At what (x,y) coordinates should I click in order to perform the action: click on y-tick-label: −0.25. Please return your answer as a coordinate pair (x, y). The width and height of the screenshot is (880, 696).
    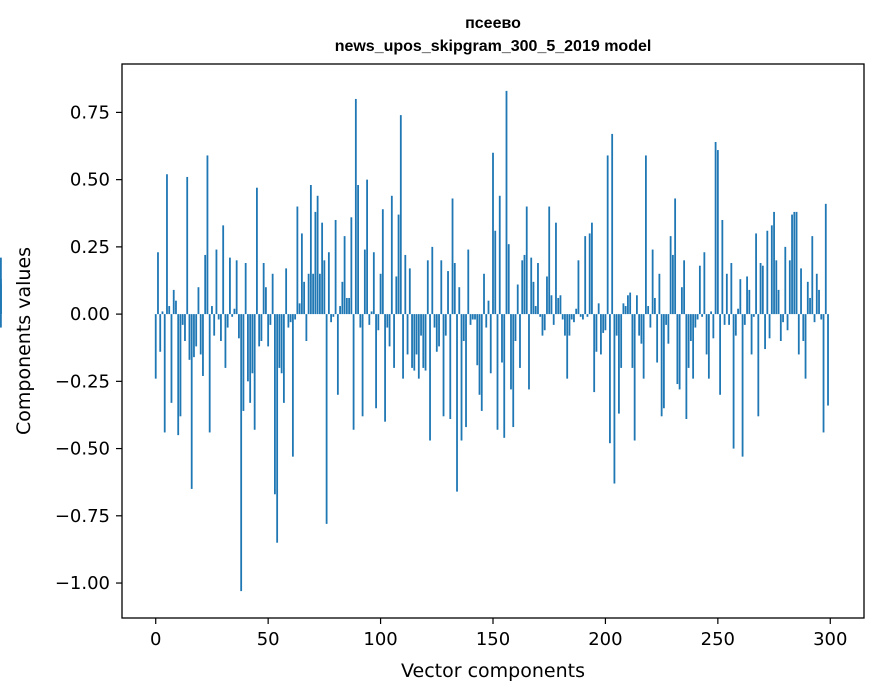
    Looking at the image, I should click on (82, 381).